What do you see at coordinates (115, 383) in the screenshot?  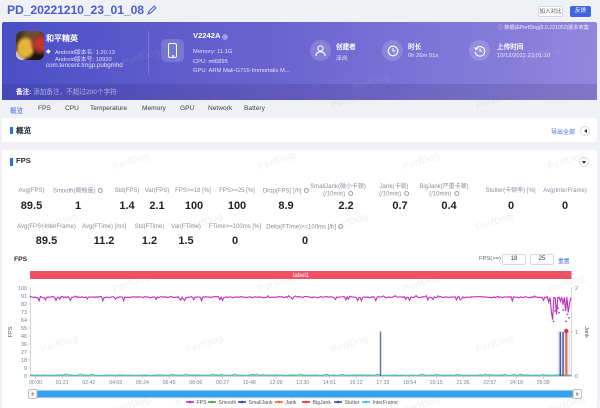 I see `svg-text: 04:03` at bounding box center [115, 383].